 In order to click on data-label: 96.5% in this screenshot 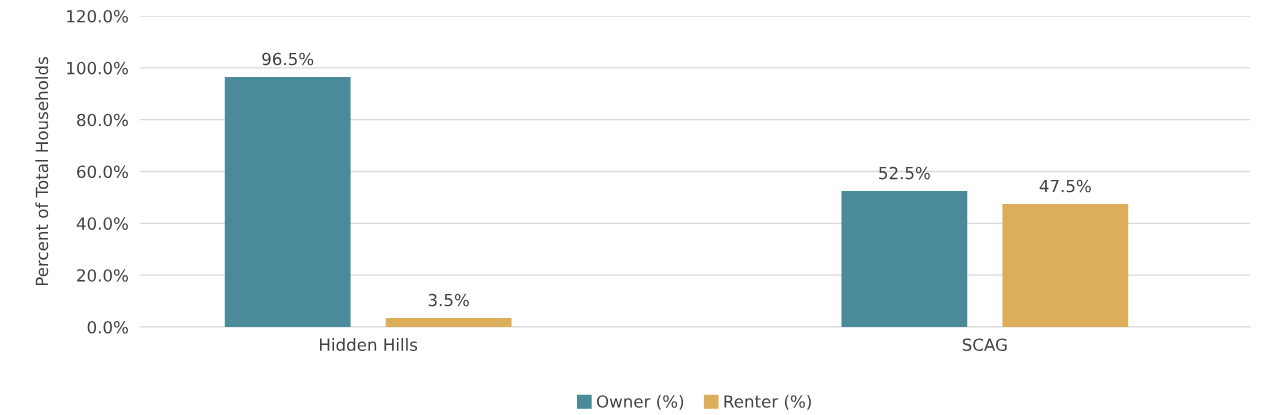, I will do `click(288, 59)`.